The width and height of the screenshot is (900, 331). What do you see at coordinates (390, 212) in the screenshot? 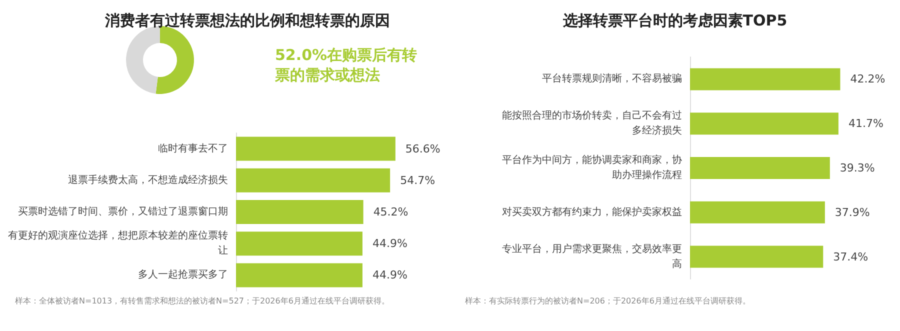
I see `data-label: 45.2%` at bounding box center [390, 212].